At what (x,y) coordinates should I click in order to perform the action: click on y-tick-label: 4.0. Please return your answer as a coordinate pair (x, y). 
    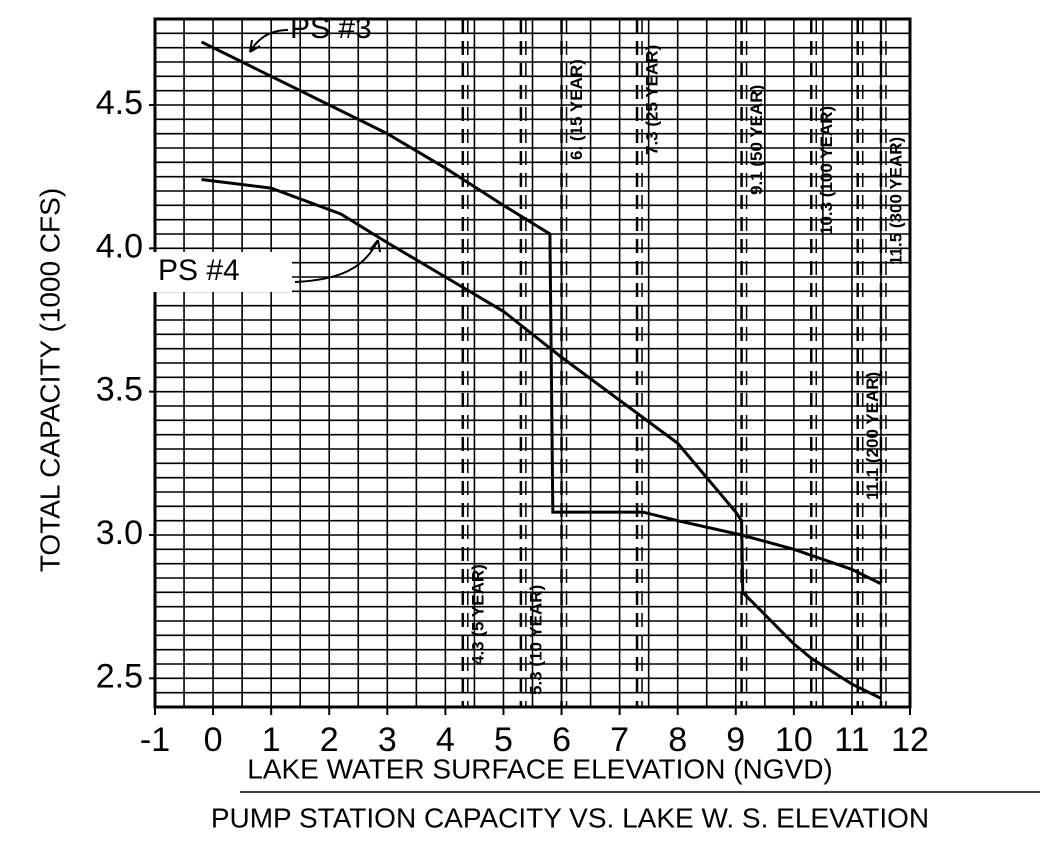
    Looking at the image, I should click on (119, 246).